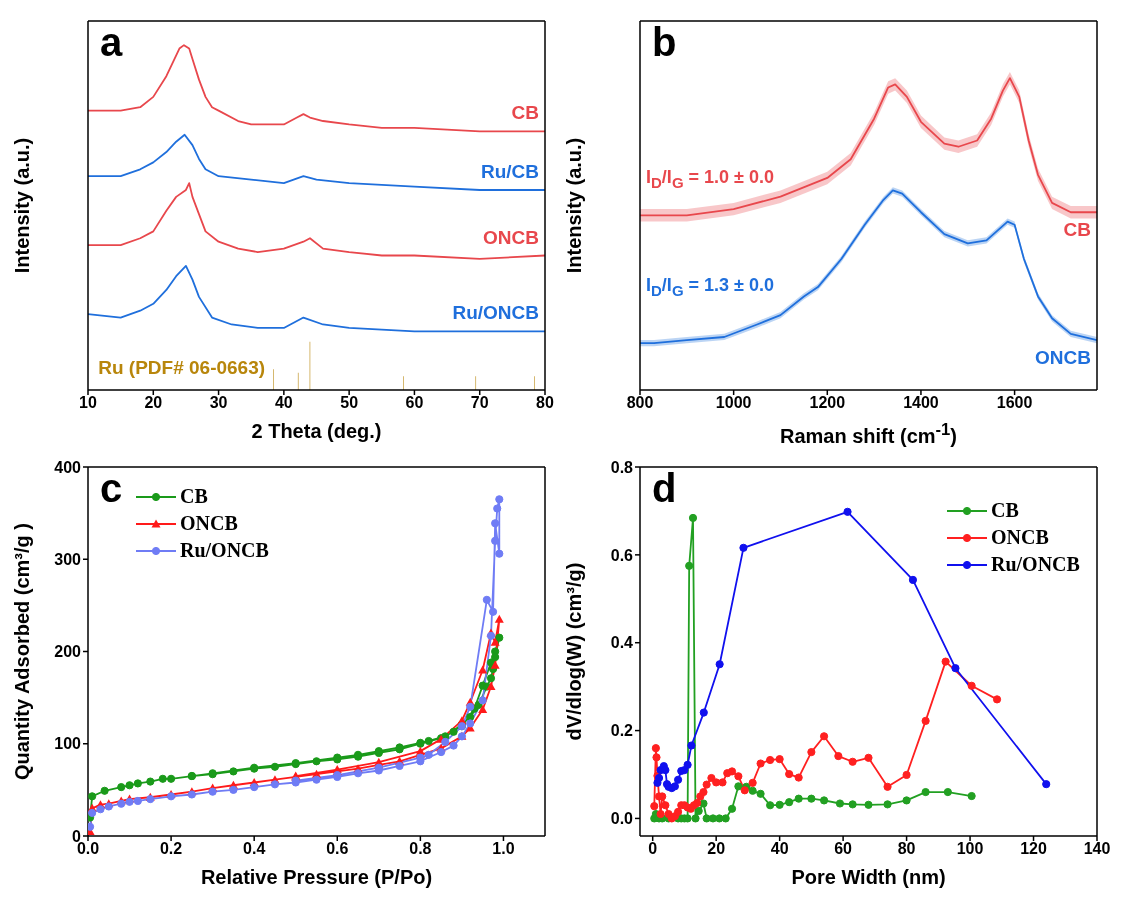  What do you see at coordinates (622, 643) in the screenshot?
I see `y-tick-label: 0.4` at bounding box center [622, 643].